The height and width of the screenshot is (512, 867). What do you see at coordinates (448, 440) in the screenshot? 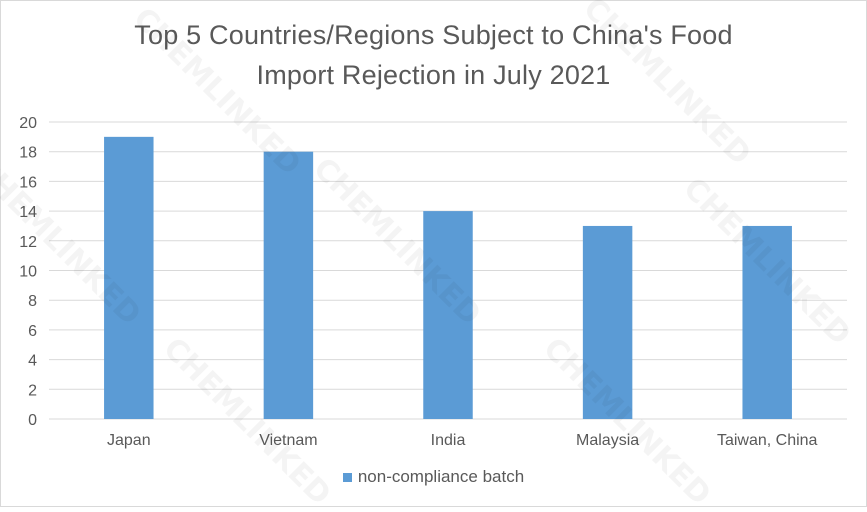
I see `x-tick-label: India` at bounding box center [448, 440].